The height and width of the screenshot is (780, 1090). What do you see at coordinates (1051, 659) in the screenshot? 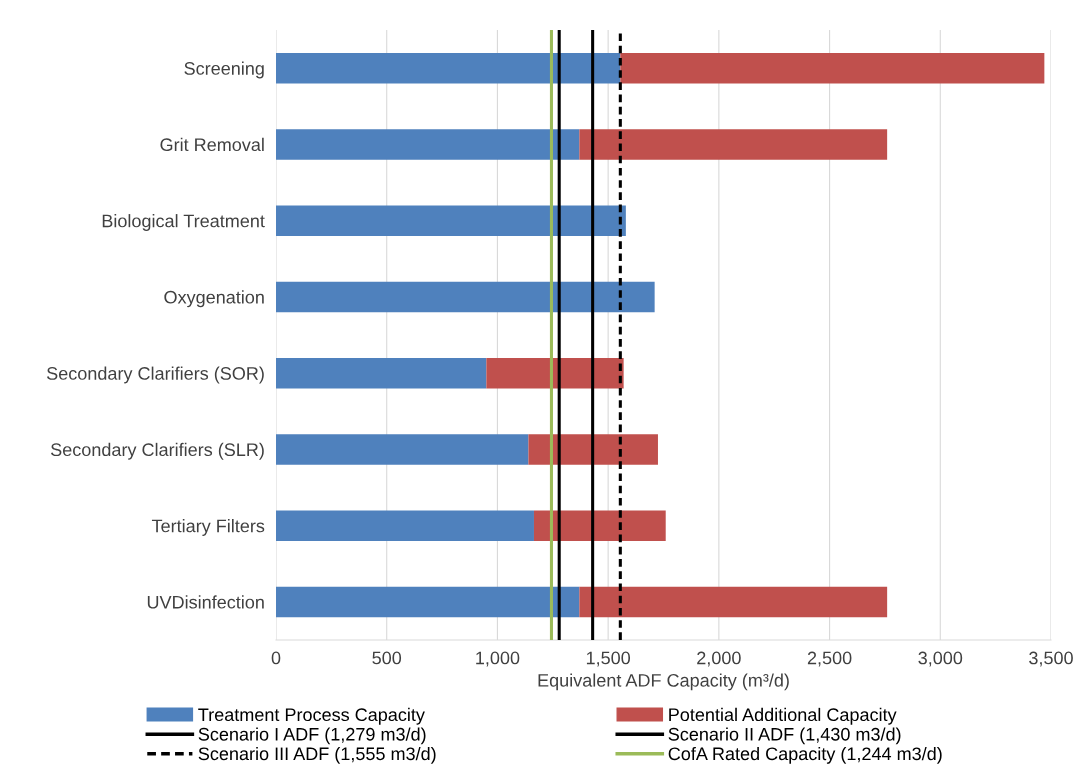
I see `x-tick-label: 3,500` at bounding box center [1051, 659].